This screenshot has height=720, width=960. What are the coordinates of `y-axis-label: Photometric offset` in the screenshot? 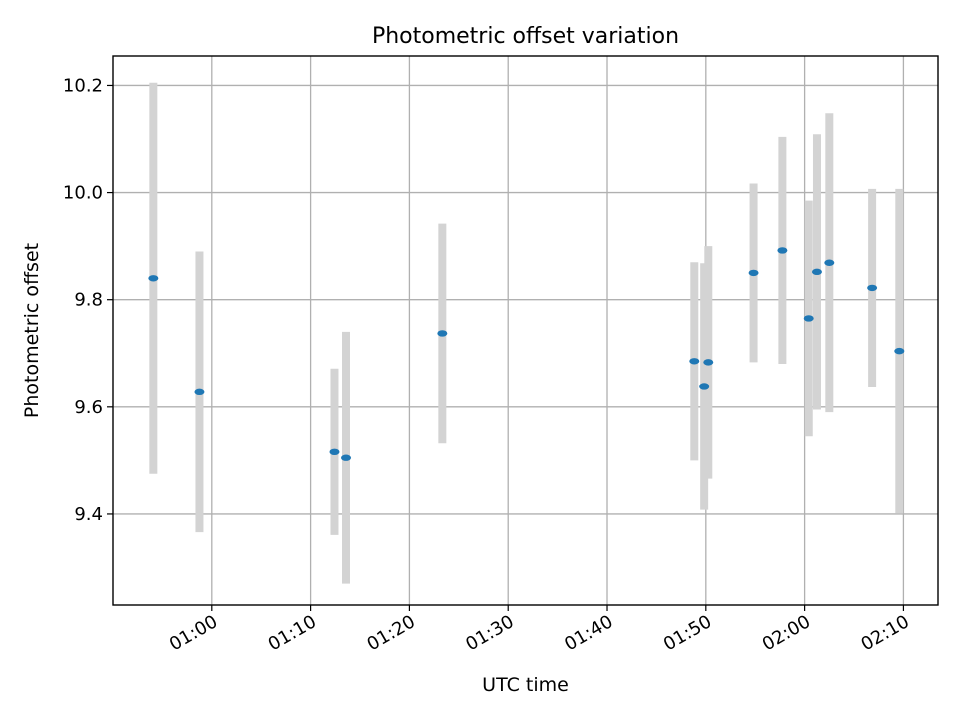 It's located at (32, 330).